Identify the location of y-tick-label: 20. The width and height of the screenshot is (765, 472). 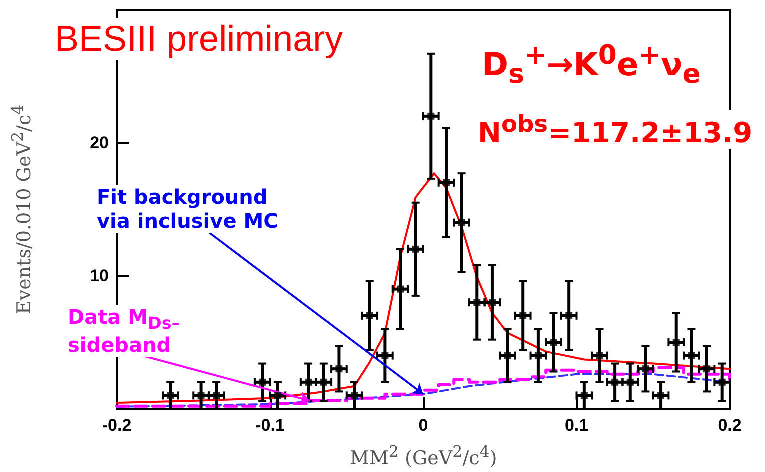
(99, 143).